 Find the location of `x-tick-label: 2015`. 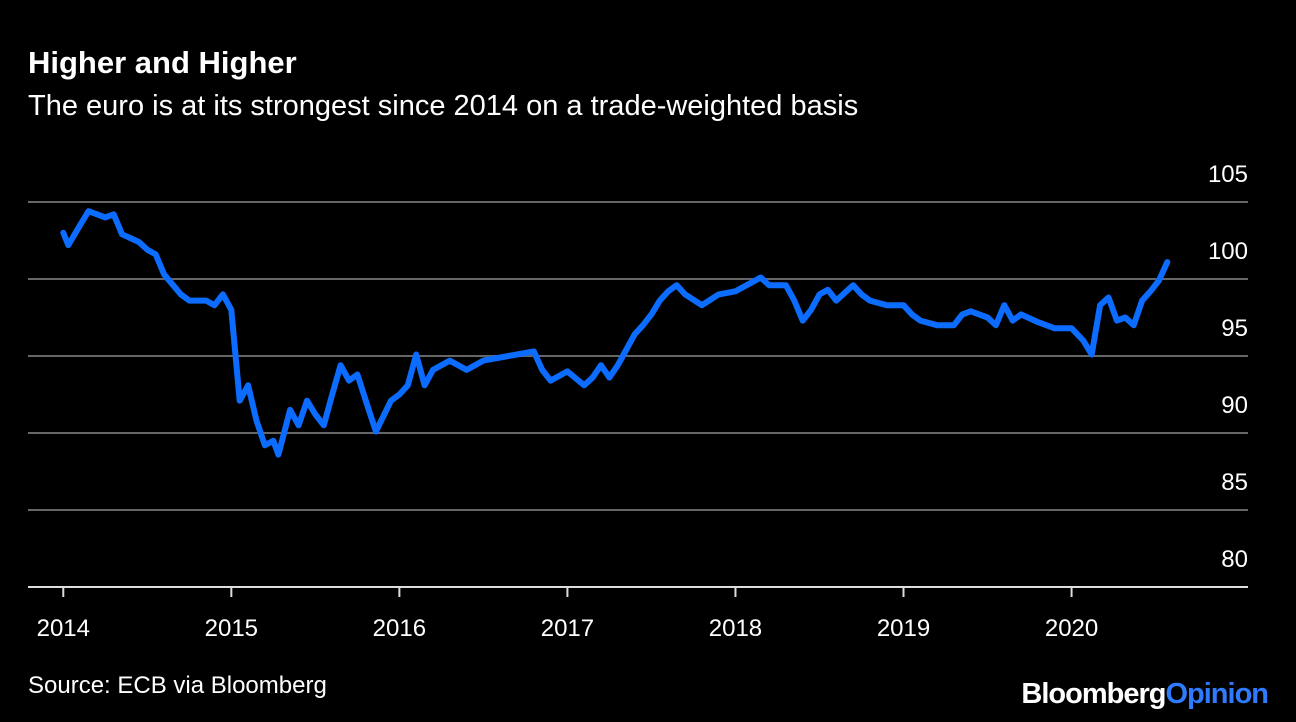

x-tick-label: 2015 is located at coordinates (231, 628).